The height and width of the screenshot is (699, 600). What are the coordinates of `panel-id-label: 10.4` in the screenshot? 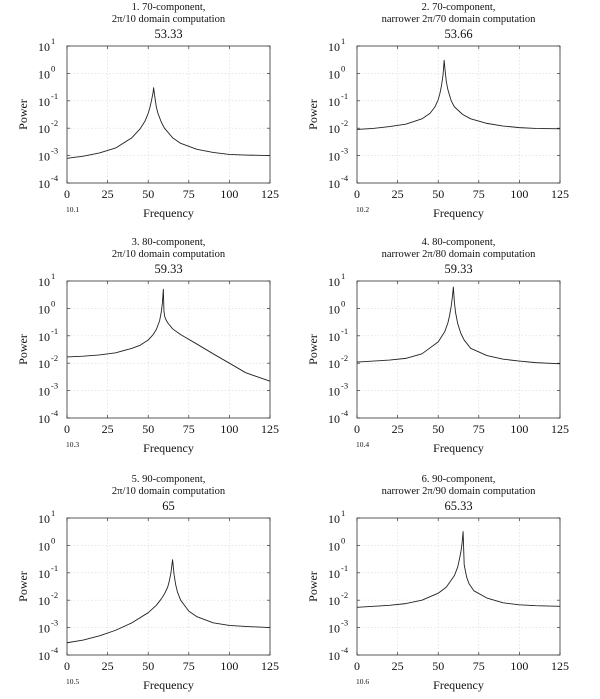 It's located at (362, 444).